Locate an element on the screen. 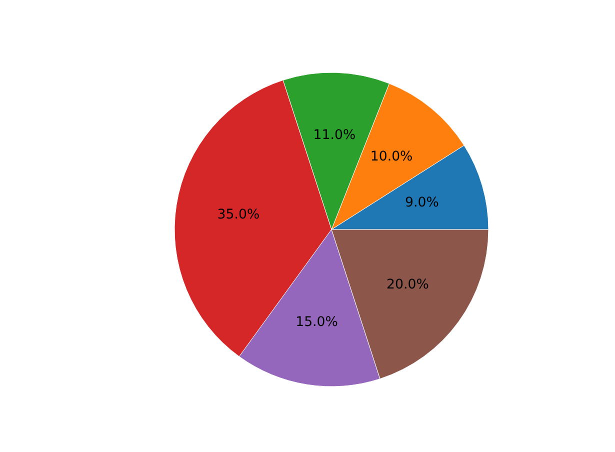 The image size is (615, 452). data-label: 15.0% is located at coordinates (317, 322).